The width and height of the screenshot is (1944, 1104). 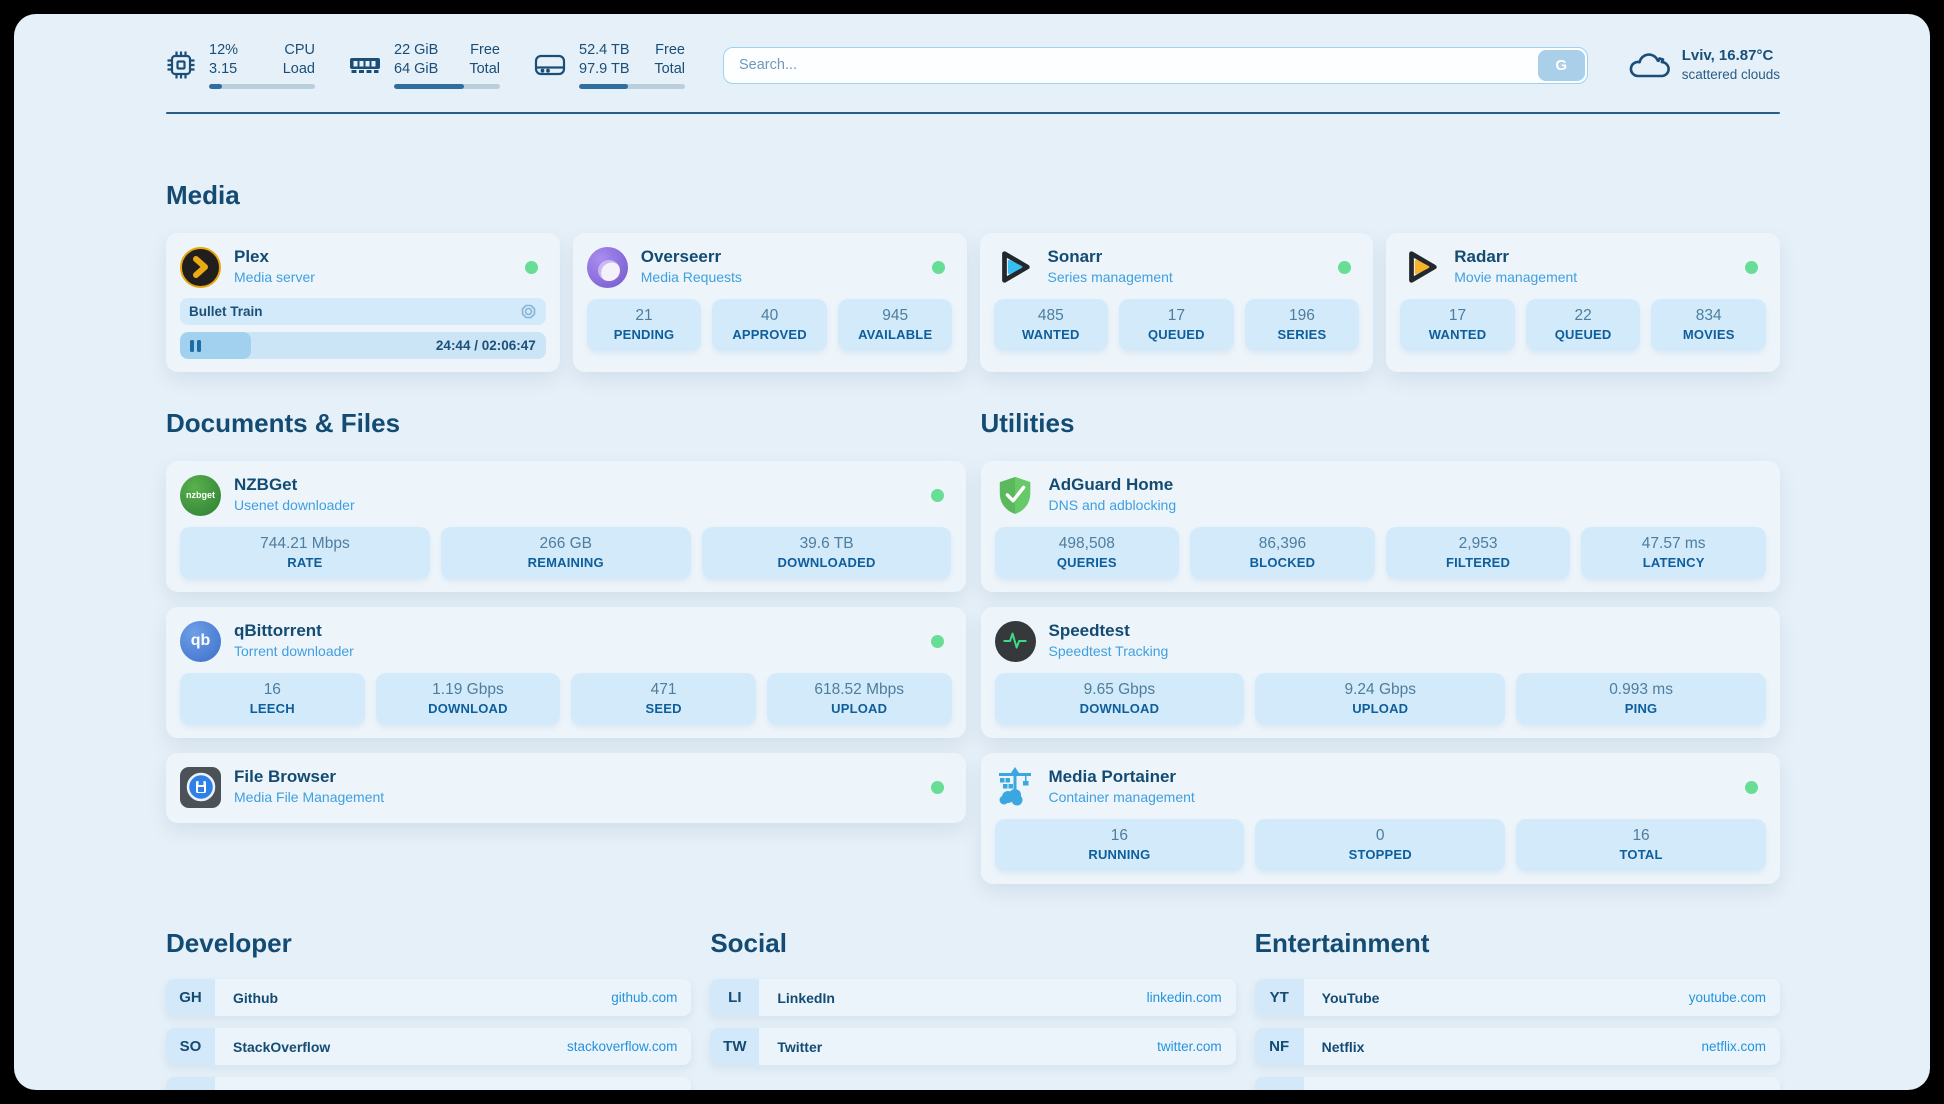 What do you see at coordinates (283, 423) in the screenshot?
I see `section-title-documents: Documents & Files` at bounding box center [283, 423].